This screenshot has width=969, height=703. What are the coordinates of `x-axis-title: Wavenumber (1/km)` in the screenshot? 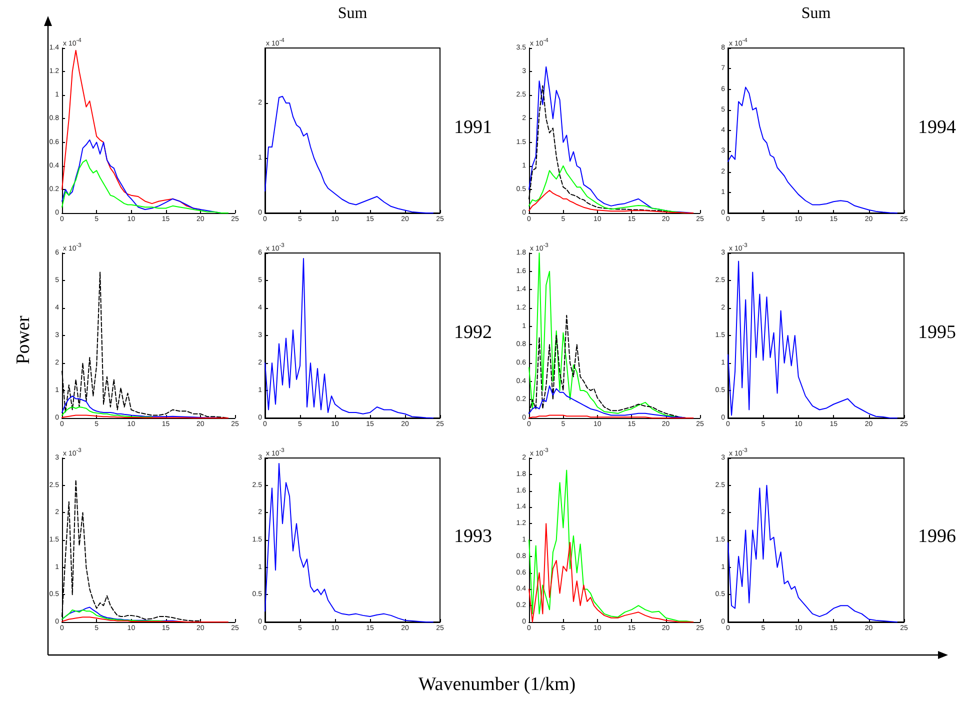 It's located at (497, 685).